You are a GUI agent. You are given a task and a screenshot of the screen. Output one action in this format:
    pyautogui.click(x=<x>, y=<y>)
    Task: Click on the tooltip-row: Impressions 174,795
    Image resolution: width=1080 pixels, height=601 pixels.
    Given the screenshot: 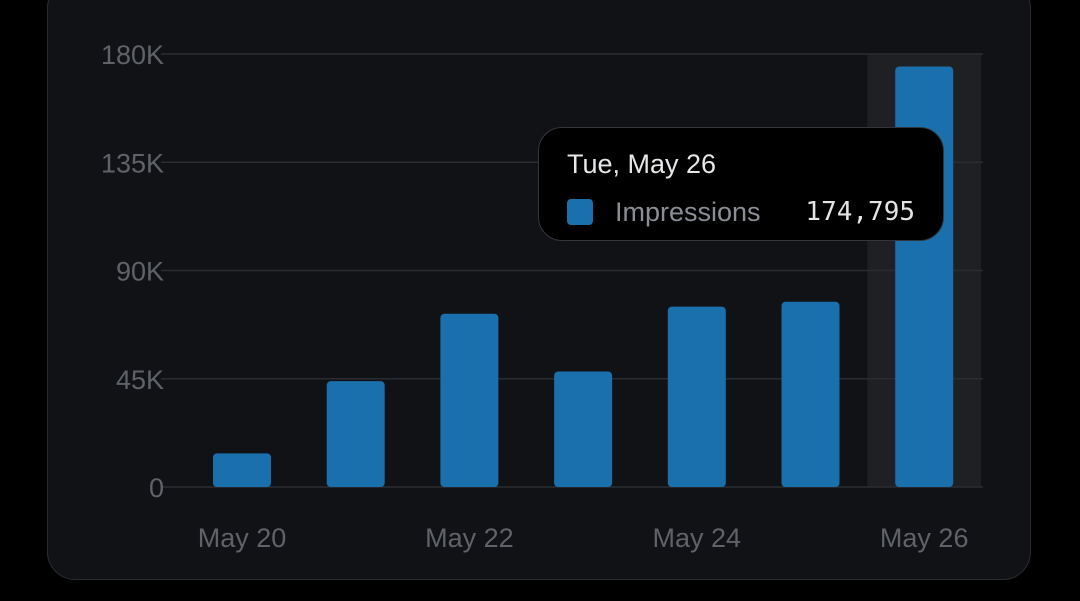 What is the action you would take?
    pyautogui.click(x=741, y=212)
    